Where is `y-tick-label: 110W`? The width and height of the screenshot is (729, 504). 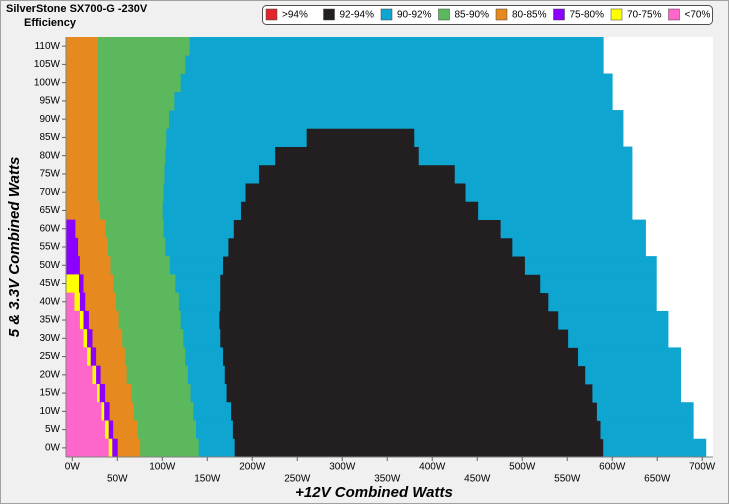
y-tick-label: 110W is located at coordinates (48, 46).